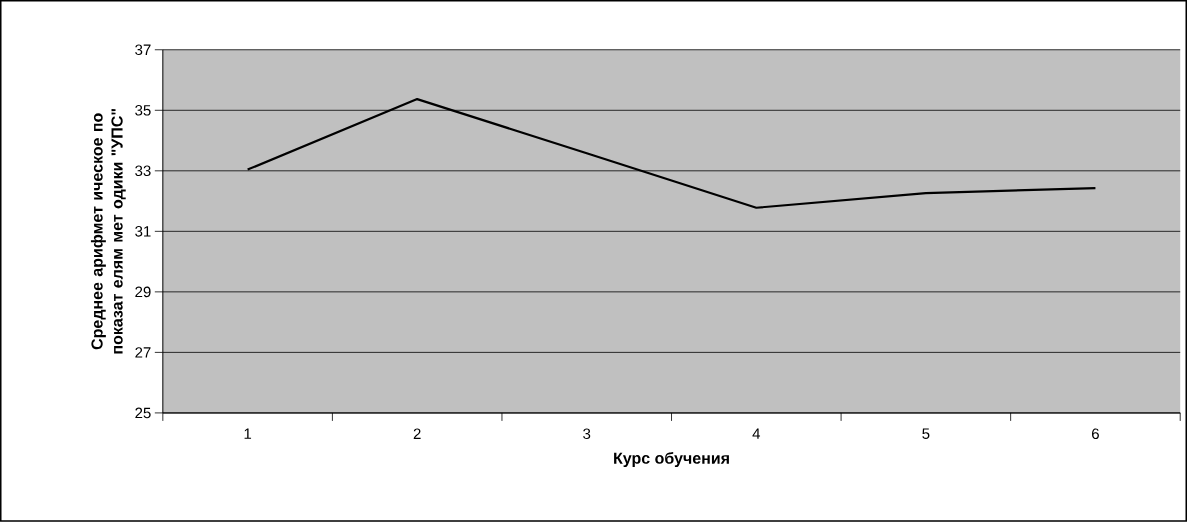 The height and width of the screenshot is (522, 1187). What do you see at coordinates (248, 433) in the screenshot?
I see `x-tick-label: 1` at bounding box center [248, 433].